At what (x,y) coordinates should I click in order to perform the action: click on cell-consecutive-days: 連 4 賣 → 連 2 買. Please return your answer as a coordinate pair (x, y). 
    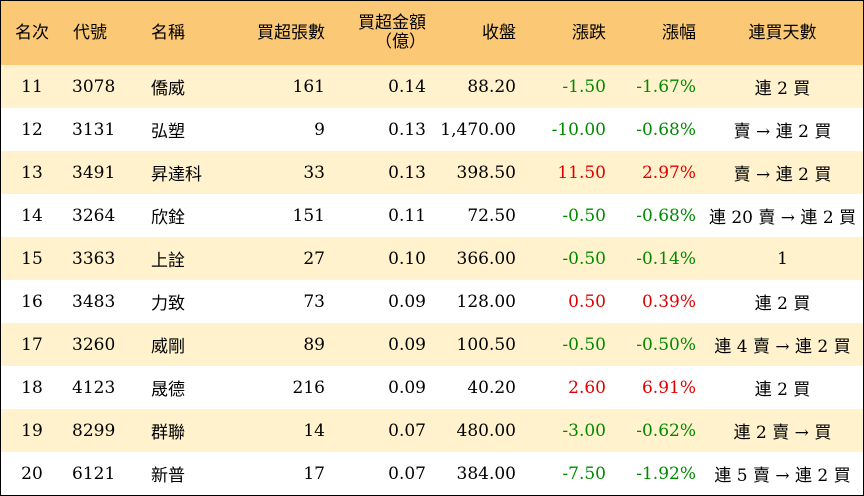
    Looking at the image, I should click on (782, 347).